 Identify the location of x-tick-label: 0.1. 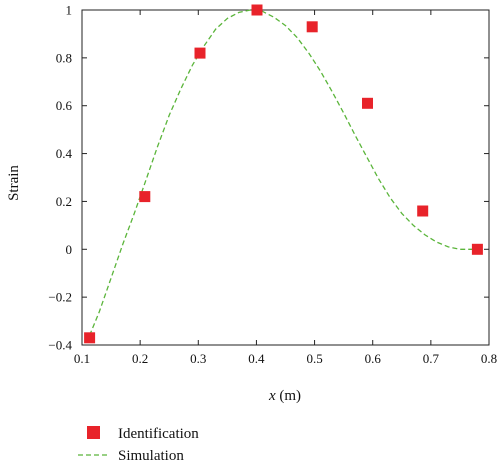
(82, 358).